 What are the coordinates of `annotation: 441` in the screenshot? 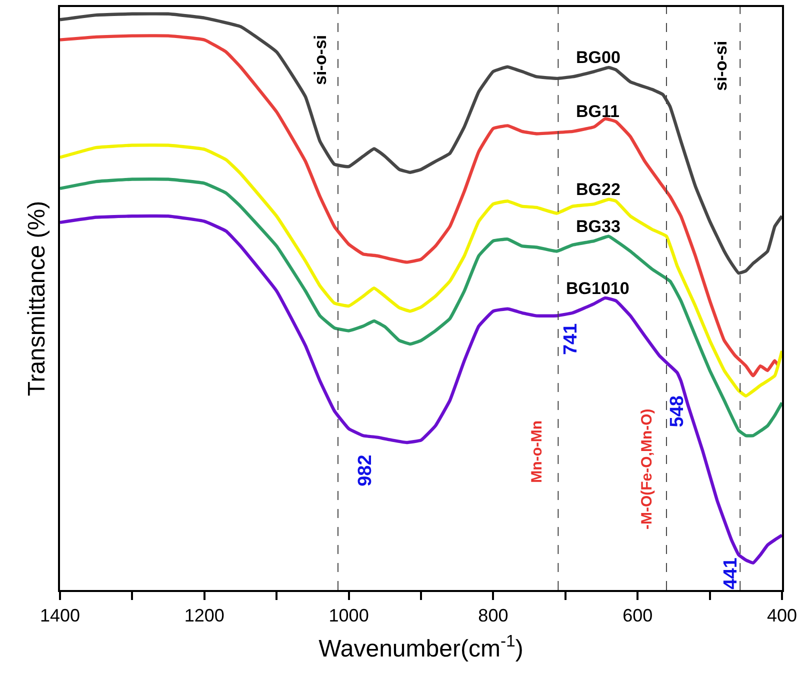 It's located at (731, 573).